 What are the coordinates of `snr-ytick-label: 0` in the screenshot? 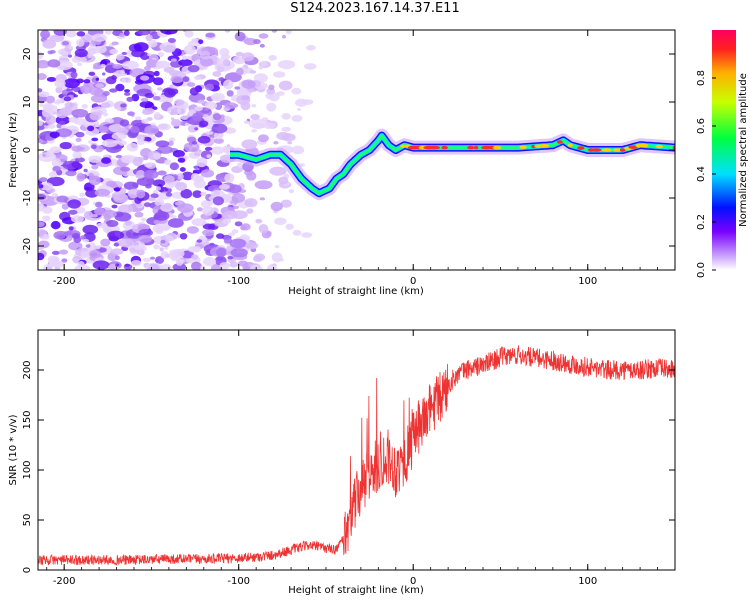 It's located at (27, 570).